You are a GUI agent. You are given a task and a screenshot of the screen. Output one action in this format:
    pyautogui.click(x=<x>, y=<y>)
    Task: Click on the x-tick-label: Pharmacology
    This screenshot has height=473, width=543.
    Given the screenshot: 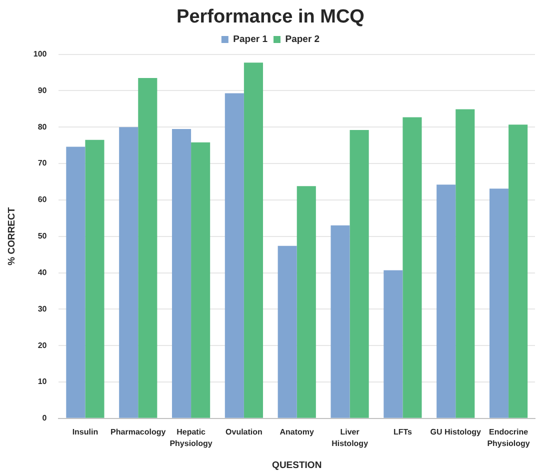 What is the action you would take?
    pyautogui.click(x=138, y=431)
    